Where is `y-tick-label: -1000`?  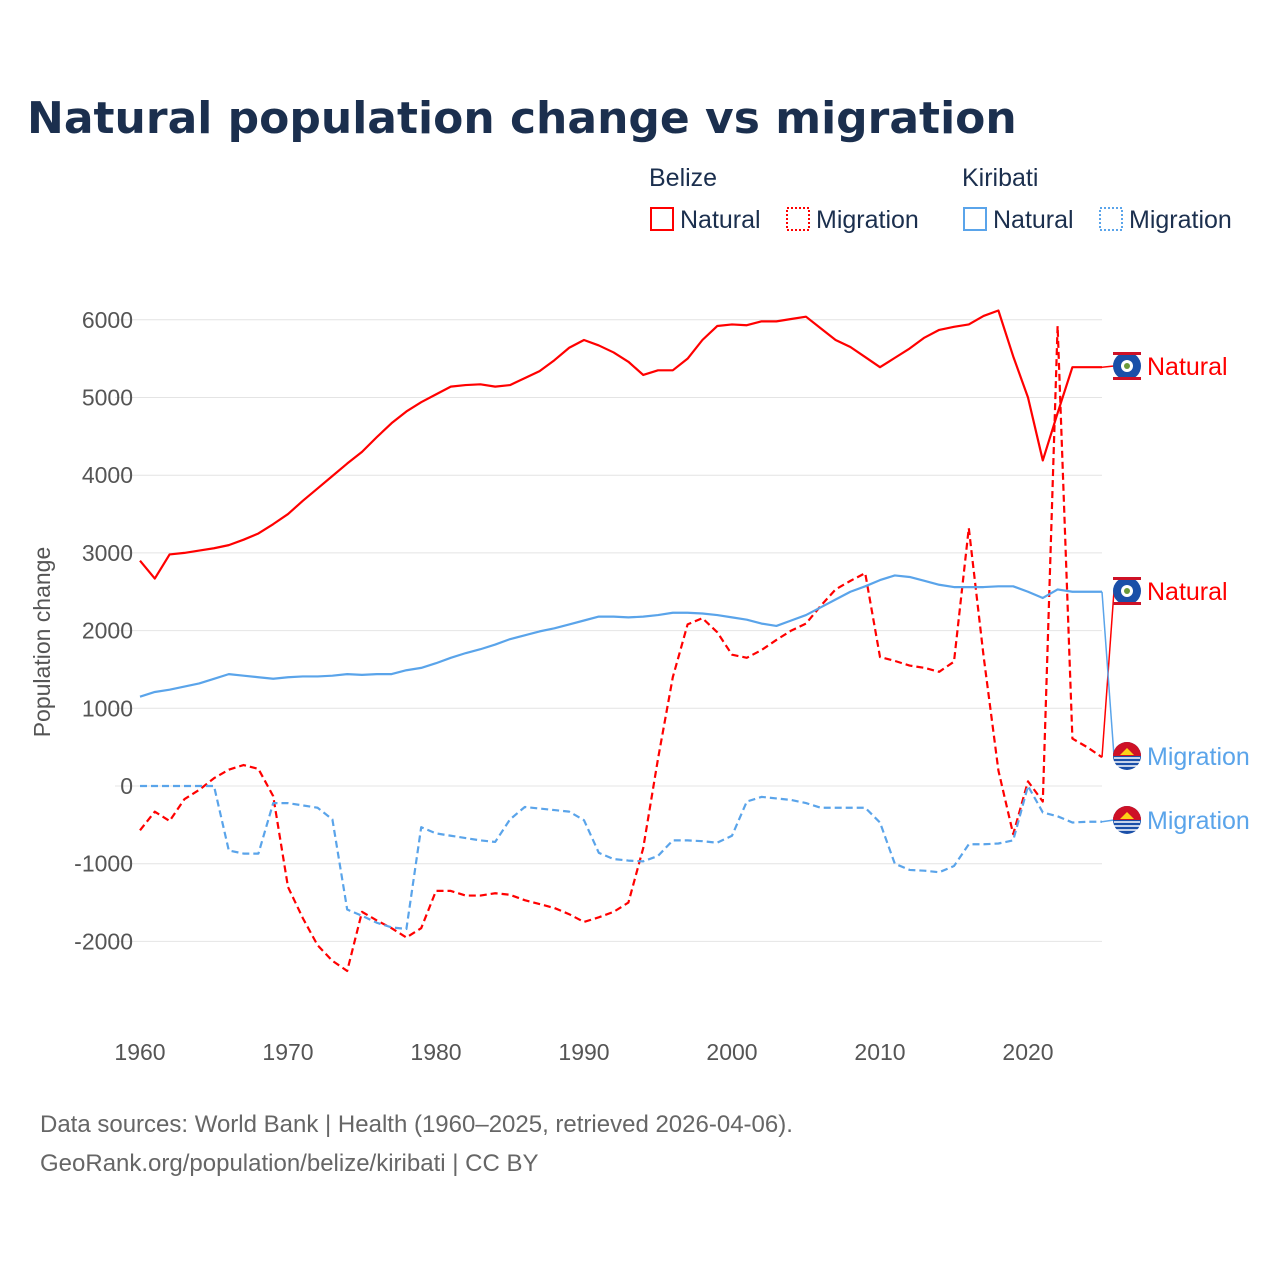 y-tick-label: -1000 is located at coordinates (103, 864).